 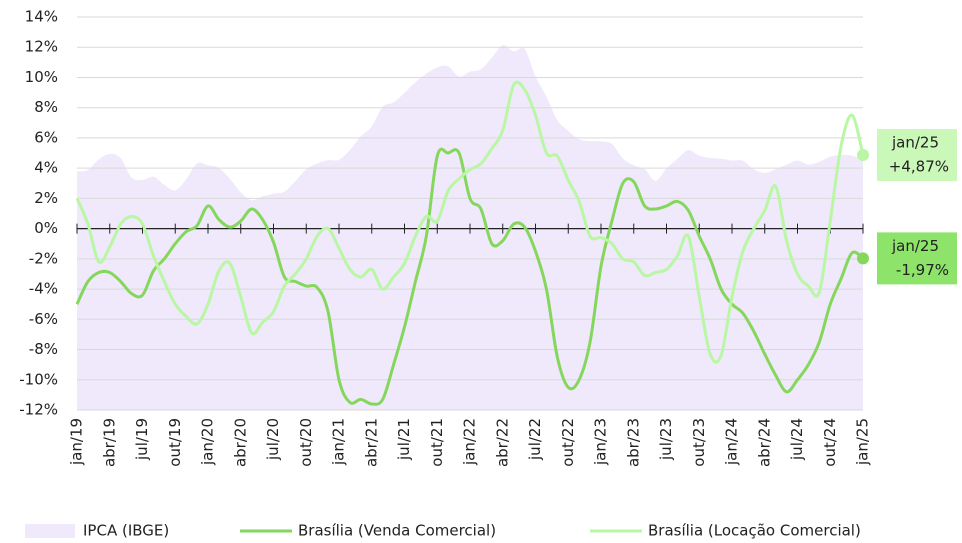 What do you see at coordinates (306, 442) in the screenshot?
I see `x-tick-label: out/20` at bounding box center [306, 442].